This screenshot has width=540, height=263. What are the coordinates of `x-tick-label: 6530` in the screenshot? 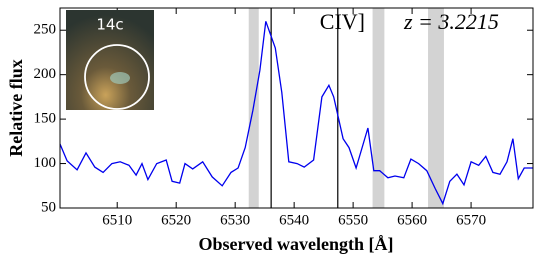 It's located at (235, 220).